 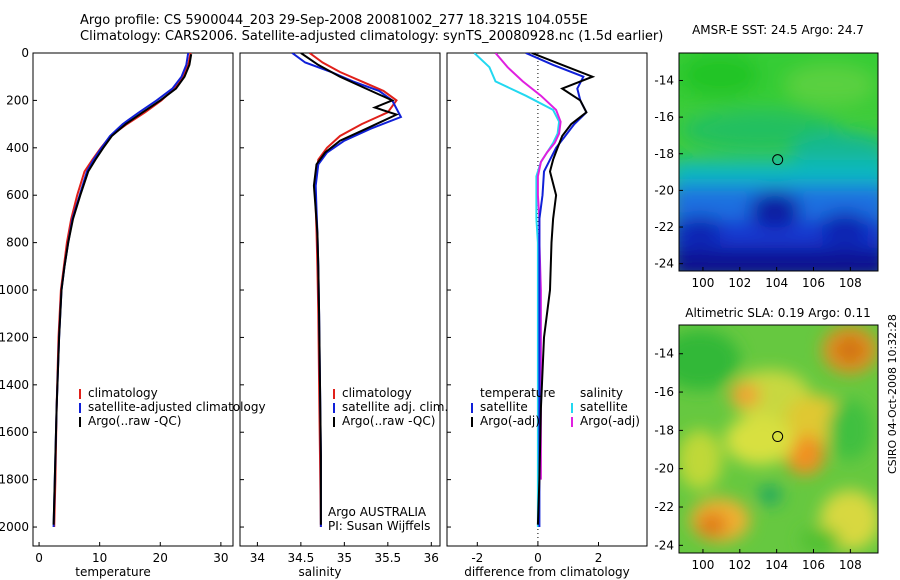 I want to click on legend-label: temperature, so click(x=517, y=393).